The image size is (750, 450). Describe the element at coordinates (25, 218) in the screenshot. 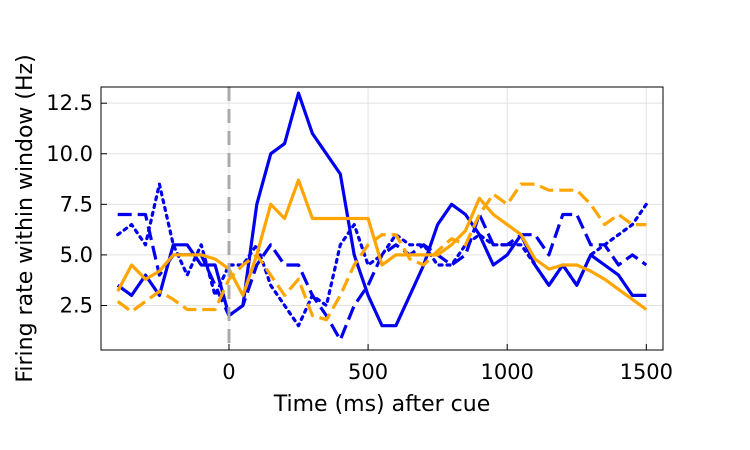

I see `y-axis-label: Firing rate within window (Hz)` at that location.